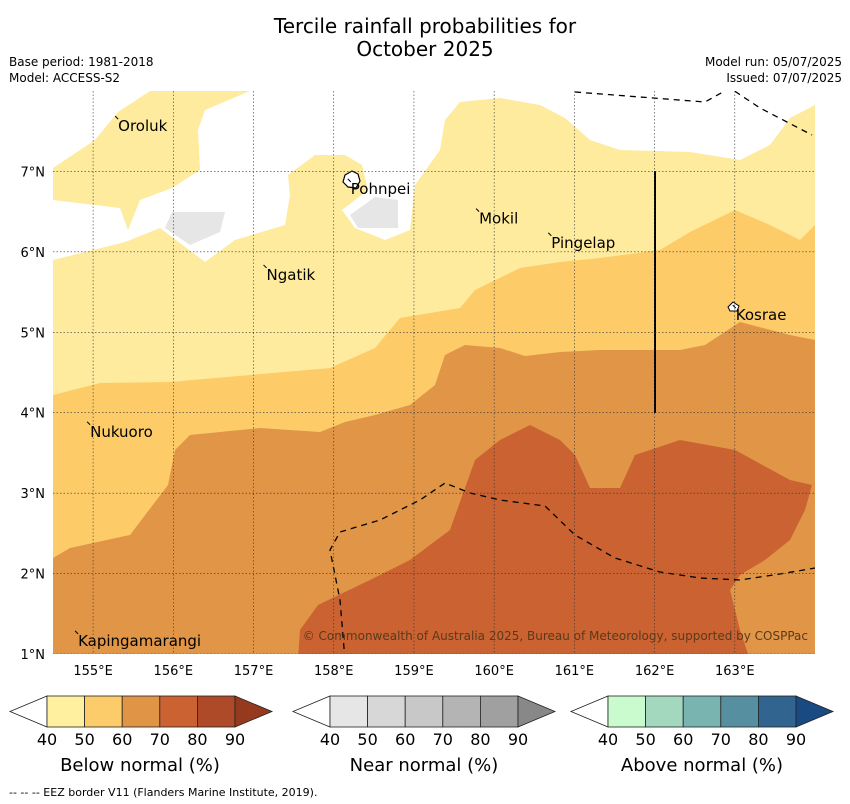  Describe the element at coordinates (583, 243) in the screenshot. I see `place-label: Pingelap` at that location.